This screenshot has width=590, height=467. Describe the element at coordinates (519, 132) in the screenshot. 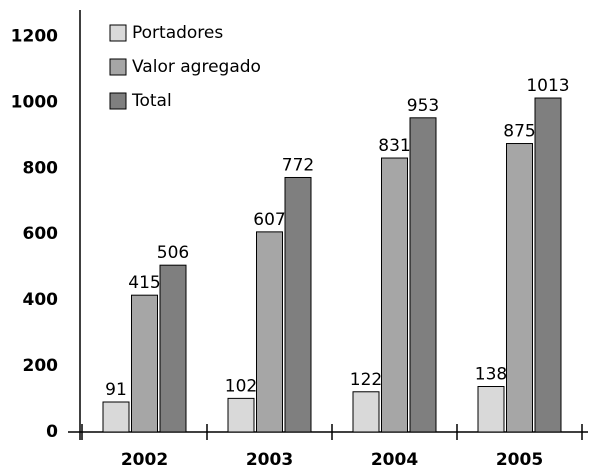

I see `data-label: 875` at that location.